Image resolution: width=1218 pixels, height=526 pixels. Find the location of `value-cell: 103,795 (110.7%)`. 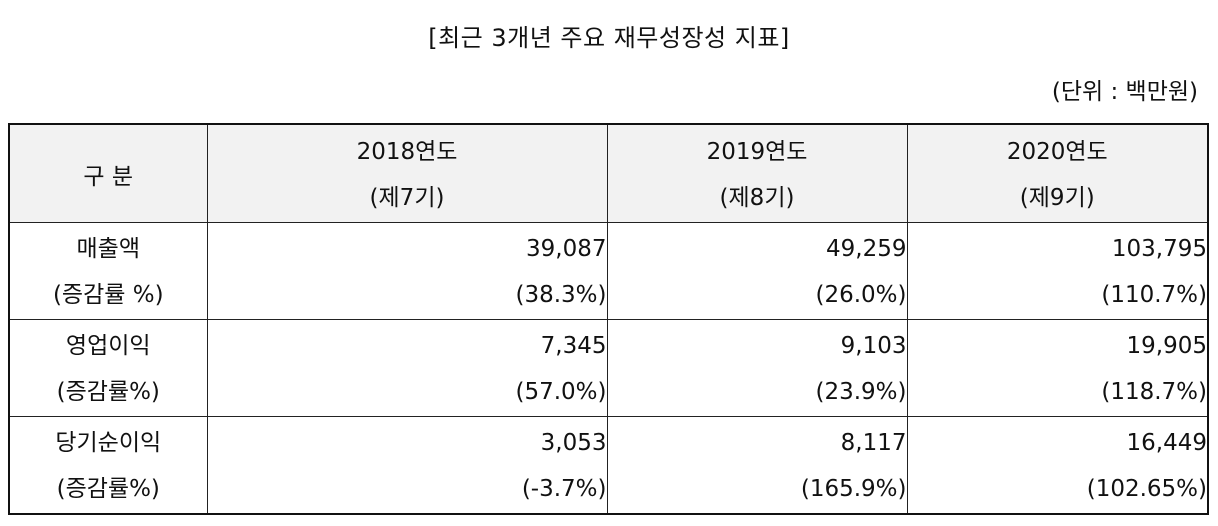

value-cell: 103,795 (110.7%) is located at coordinates (1057, 271).